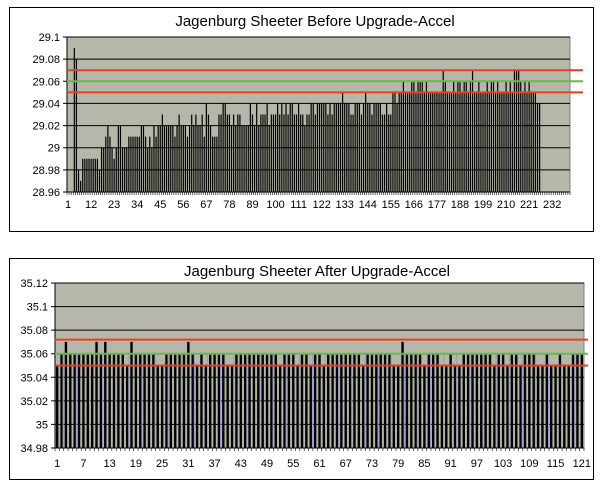 The width and height of the screenshot is (603, 488). I want to click on x-tick-label: 121, so click(582, 464).